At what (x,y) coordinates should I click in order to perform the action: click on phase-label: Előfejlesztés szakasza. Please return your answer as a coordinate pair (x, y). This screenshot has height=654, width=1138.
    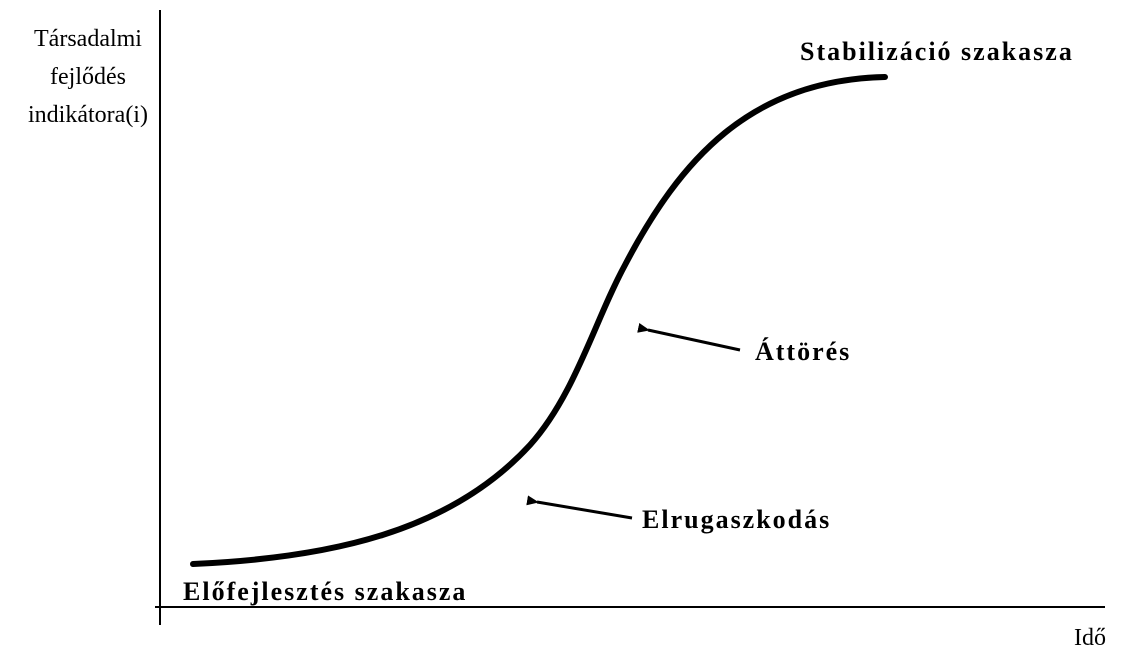
    Looking at the image, I should click on (325, 591).